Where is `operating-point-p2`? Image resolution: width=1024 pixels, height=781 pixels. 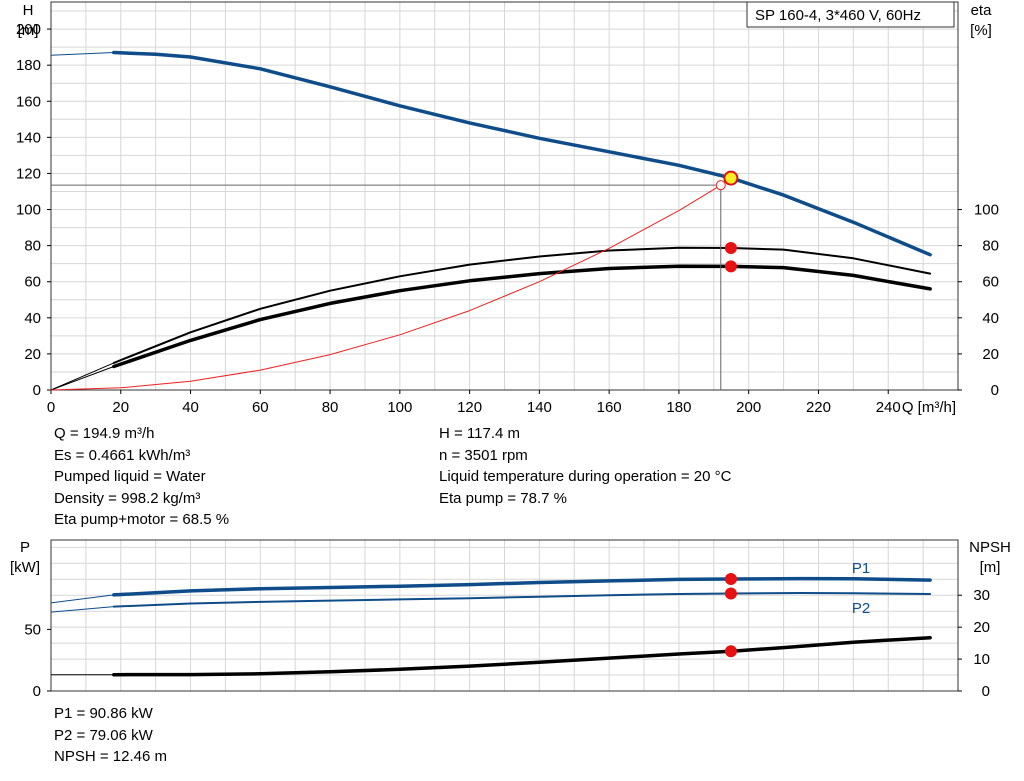
operating-point-p2 is located at coordinates (730, 593).